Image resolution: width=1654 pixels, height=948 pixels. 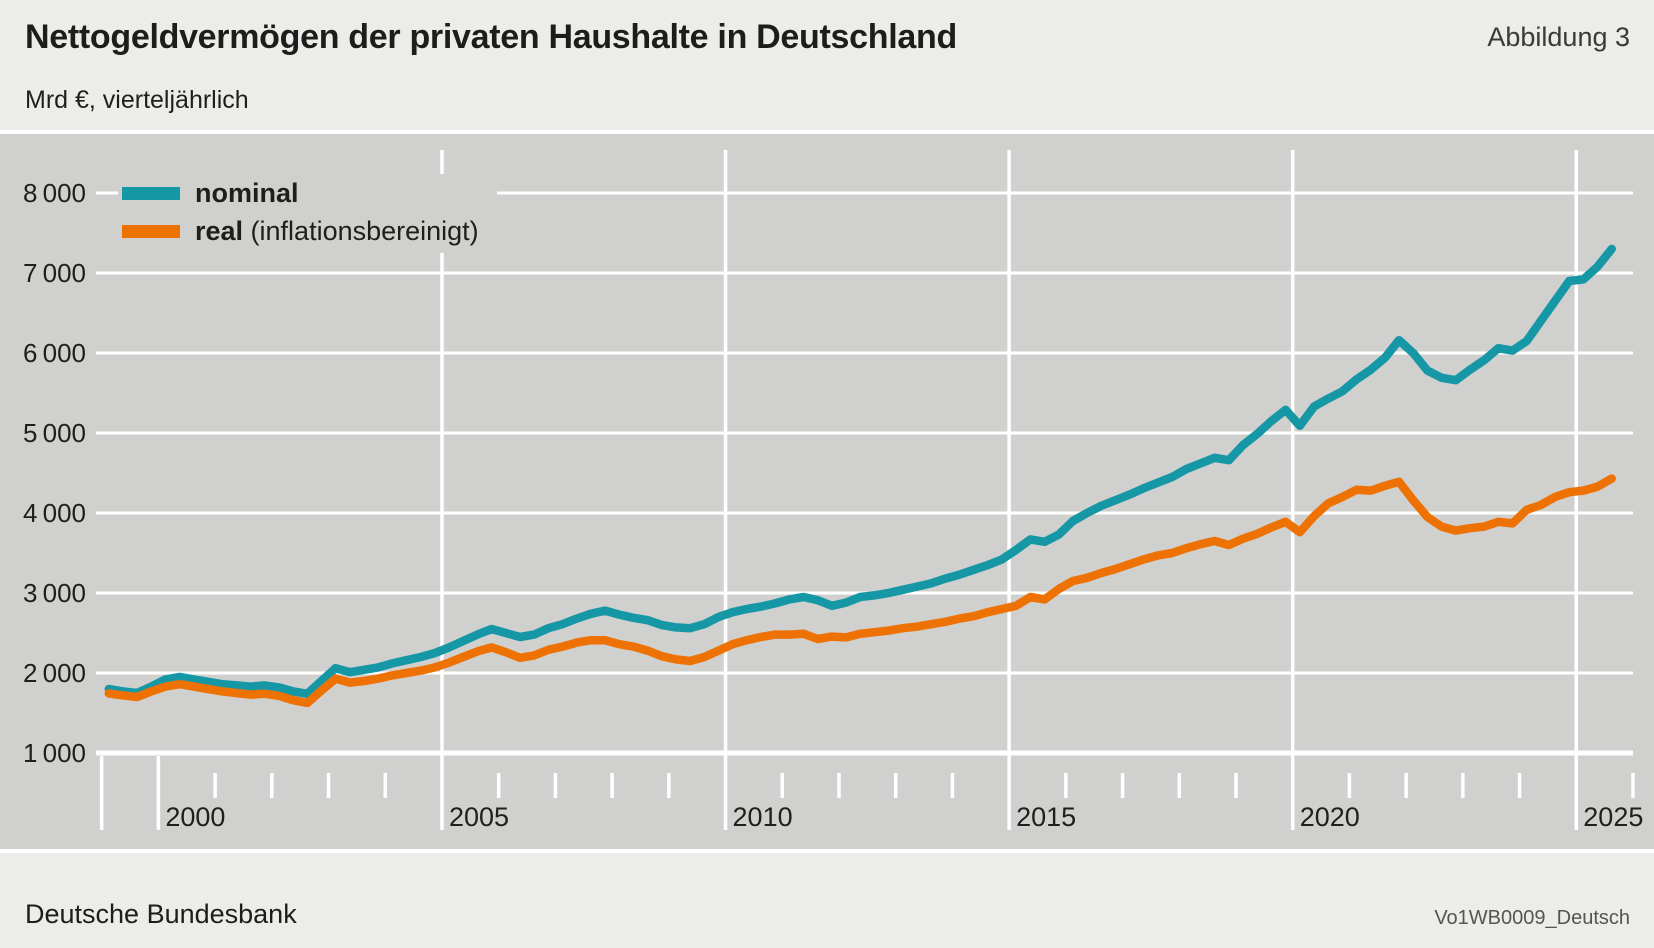 I want to click on legend-label-real: real (inflationsbereinigt), so click(x=337, y=231).